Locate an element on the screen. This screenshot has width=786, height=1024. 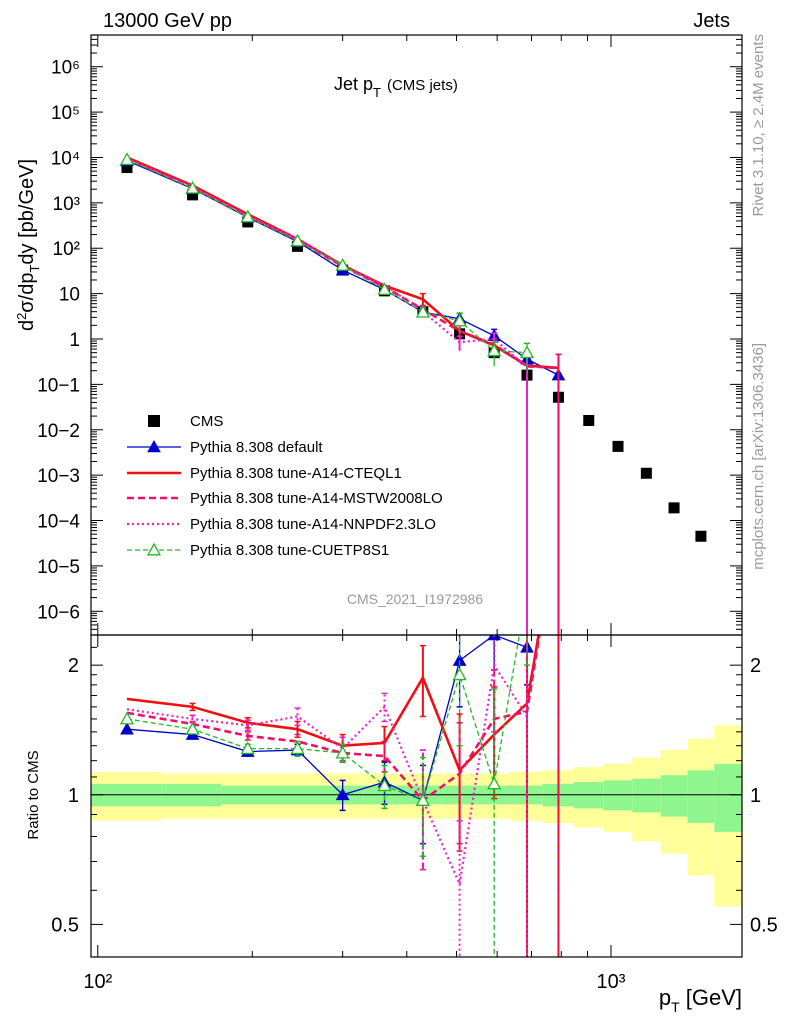
y-tick-label: 10⁶ is located at coordinates (65, 68).